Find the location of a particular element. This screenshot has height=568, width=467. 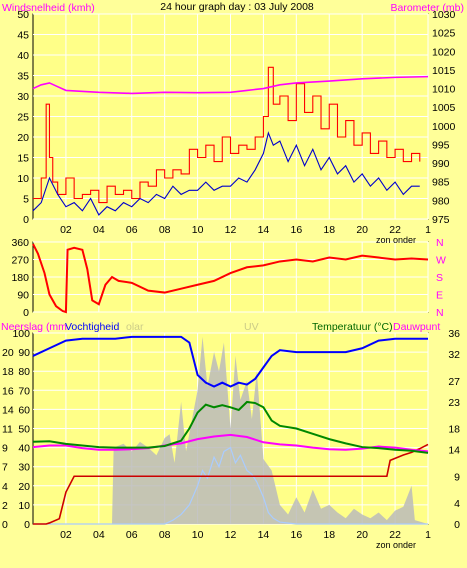

time-tick-label: 10 is located at coordinates (198, 230).